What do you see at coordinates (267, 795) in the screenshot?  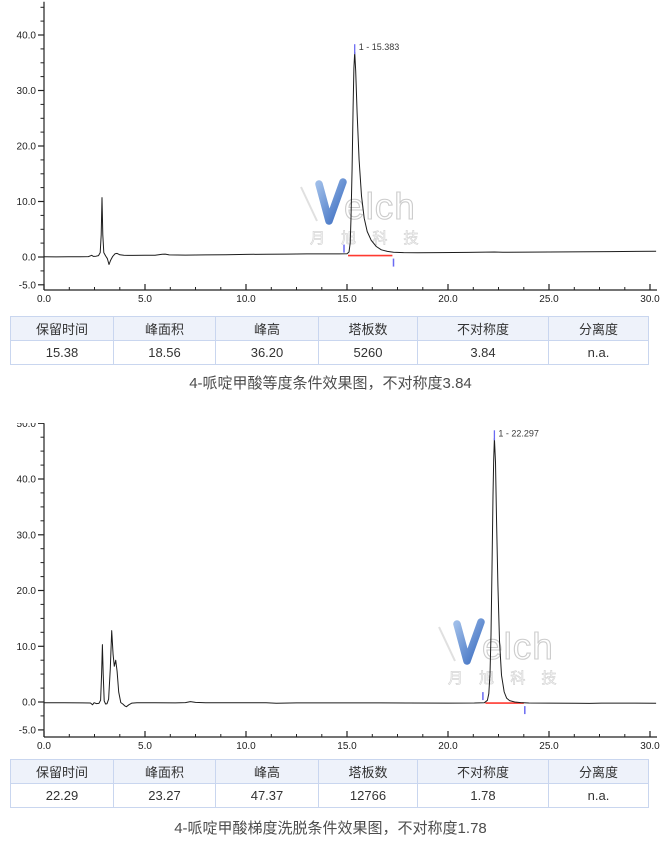 I see `cell-peak-height: 47.37` at bounding box center [267, 795].